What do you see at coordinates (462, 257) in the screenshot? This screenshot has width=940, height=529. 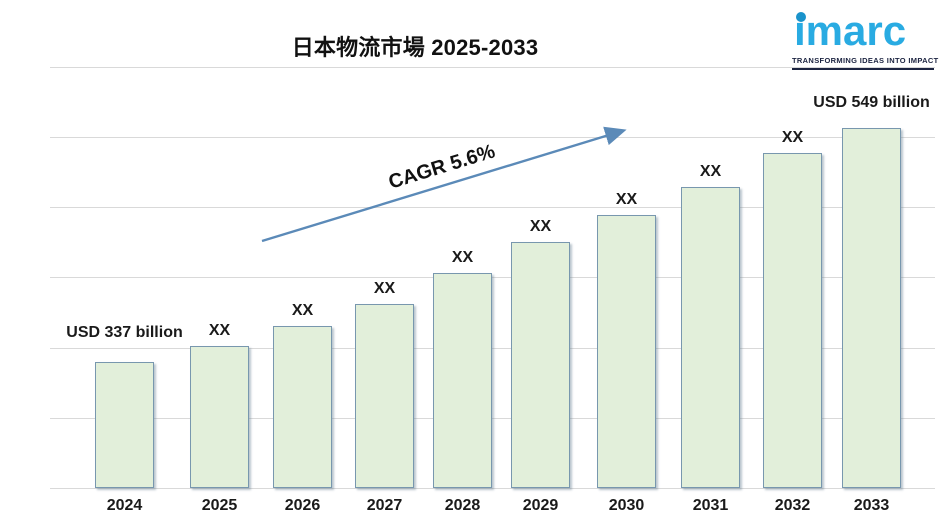 I see `bar-value-label-2028: XX` at bounding box center [462, 257].